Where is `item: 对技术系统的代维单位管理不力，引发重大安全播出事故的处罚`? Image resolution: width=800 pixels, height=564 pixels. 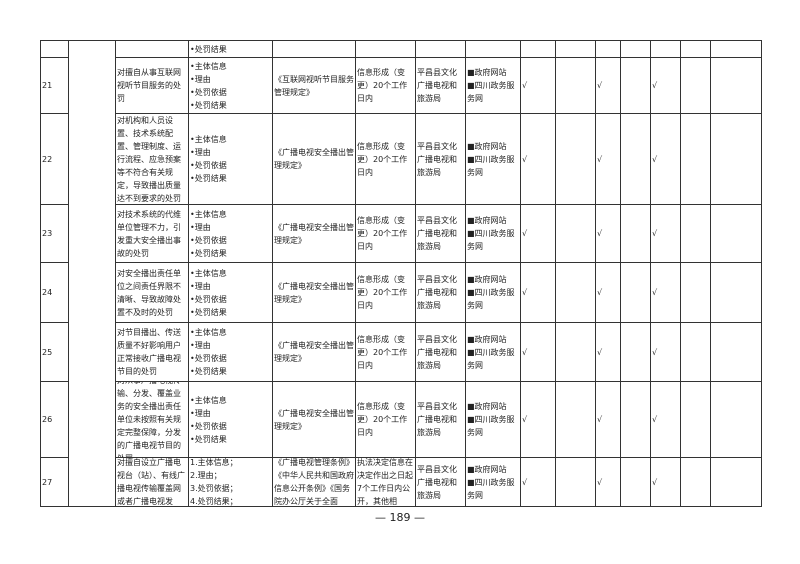 item: 对技术系统的代维单位管理不力，引发重大安全播出事故的处罚 is located at coordinates (152, 234).